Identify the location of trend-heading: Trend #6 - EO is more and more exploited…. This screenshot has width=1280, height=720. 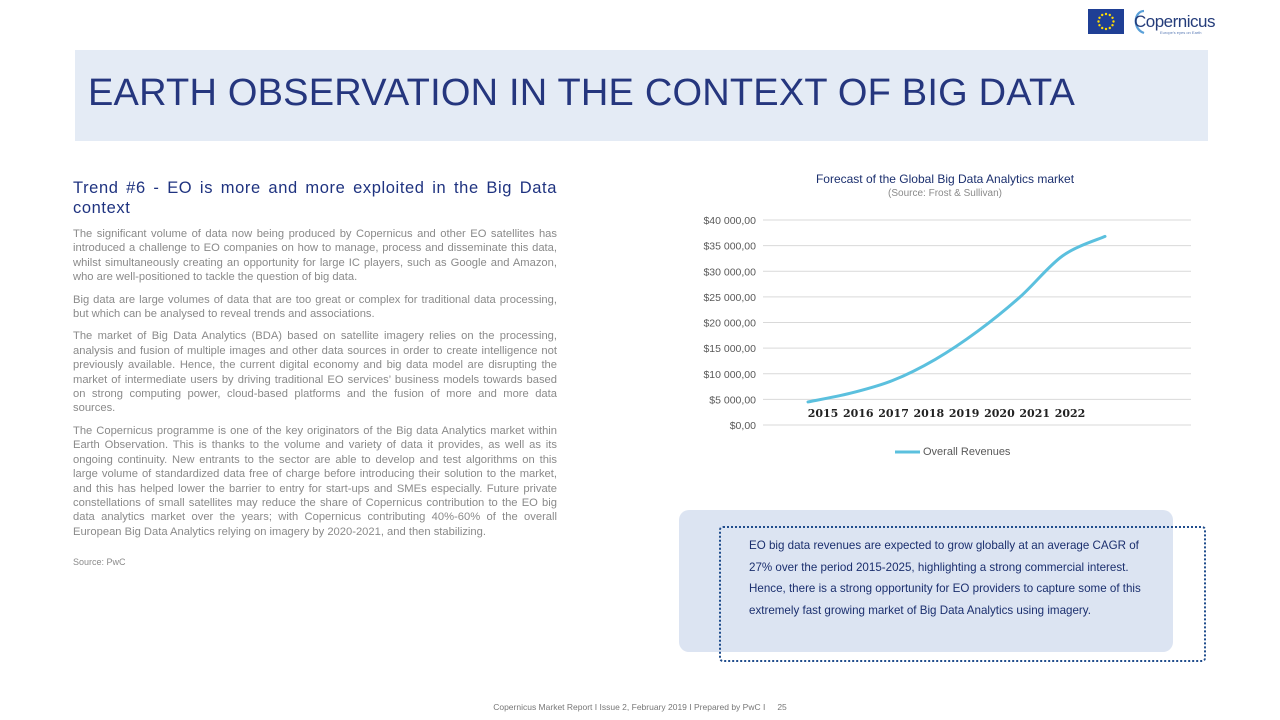
(315, 198).